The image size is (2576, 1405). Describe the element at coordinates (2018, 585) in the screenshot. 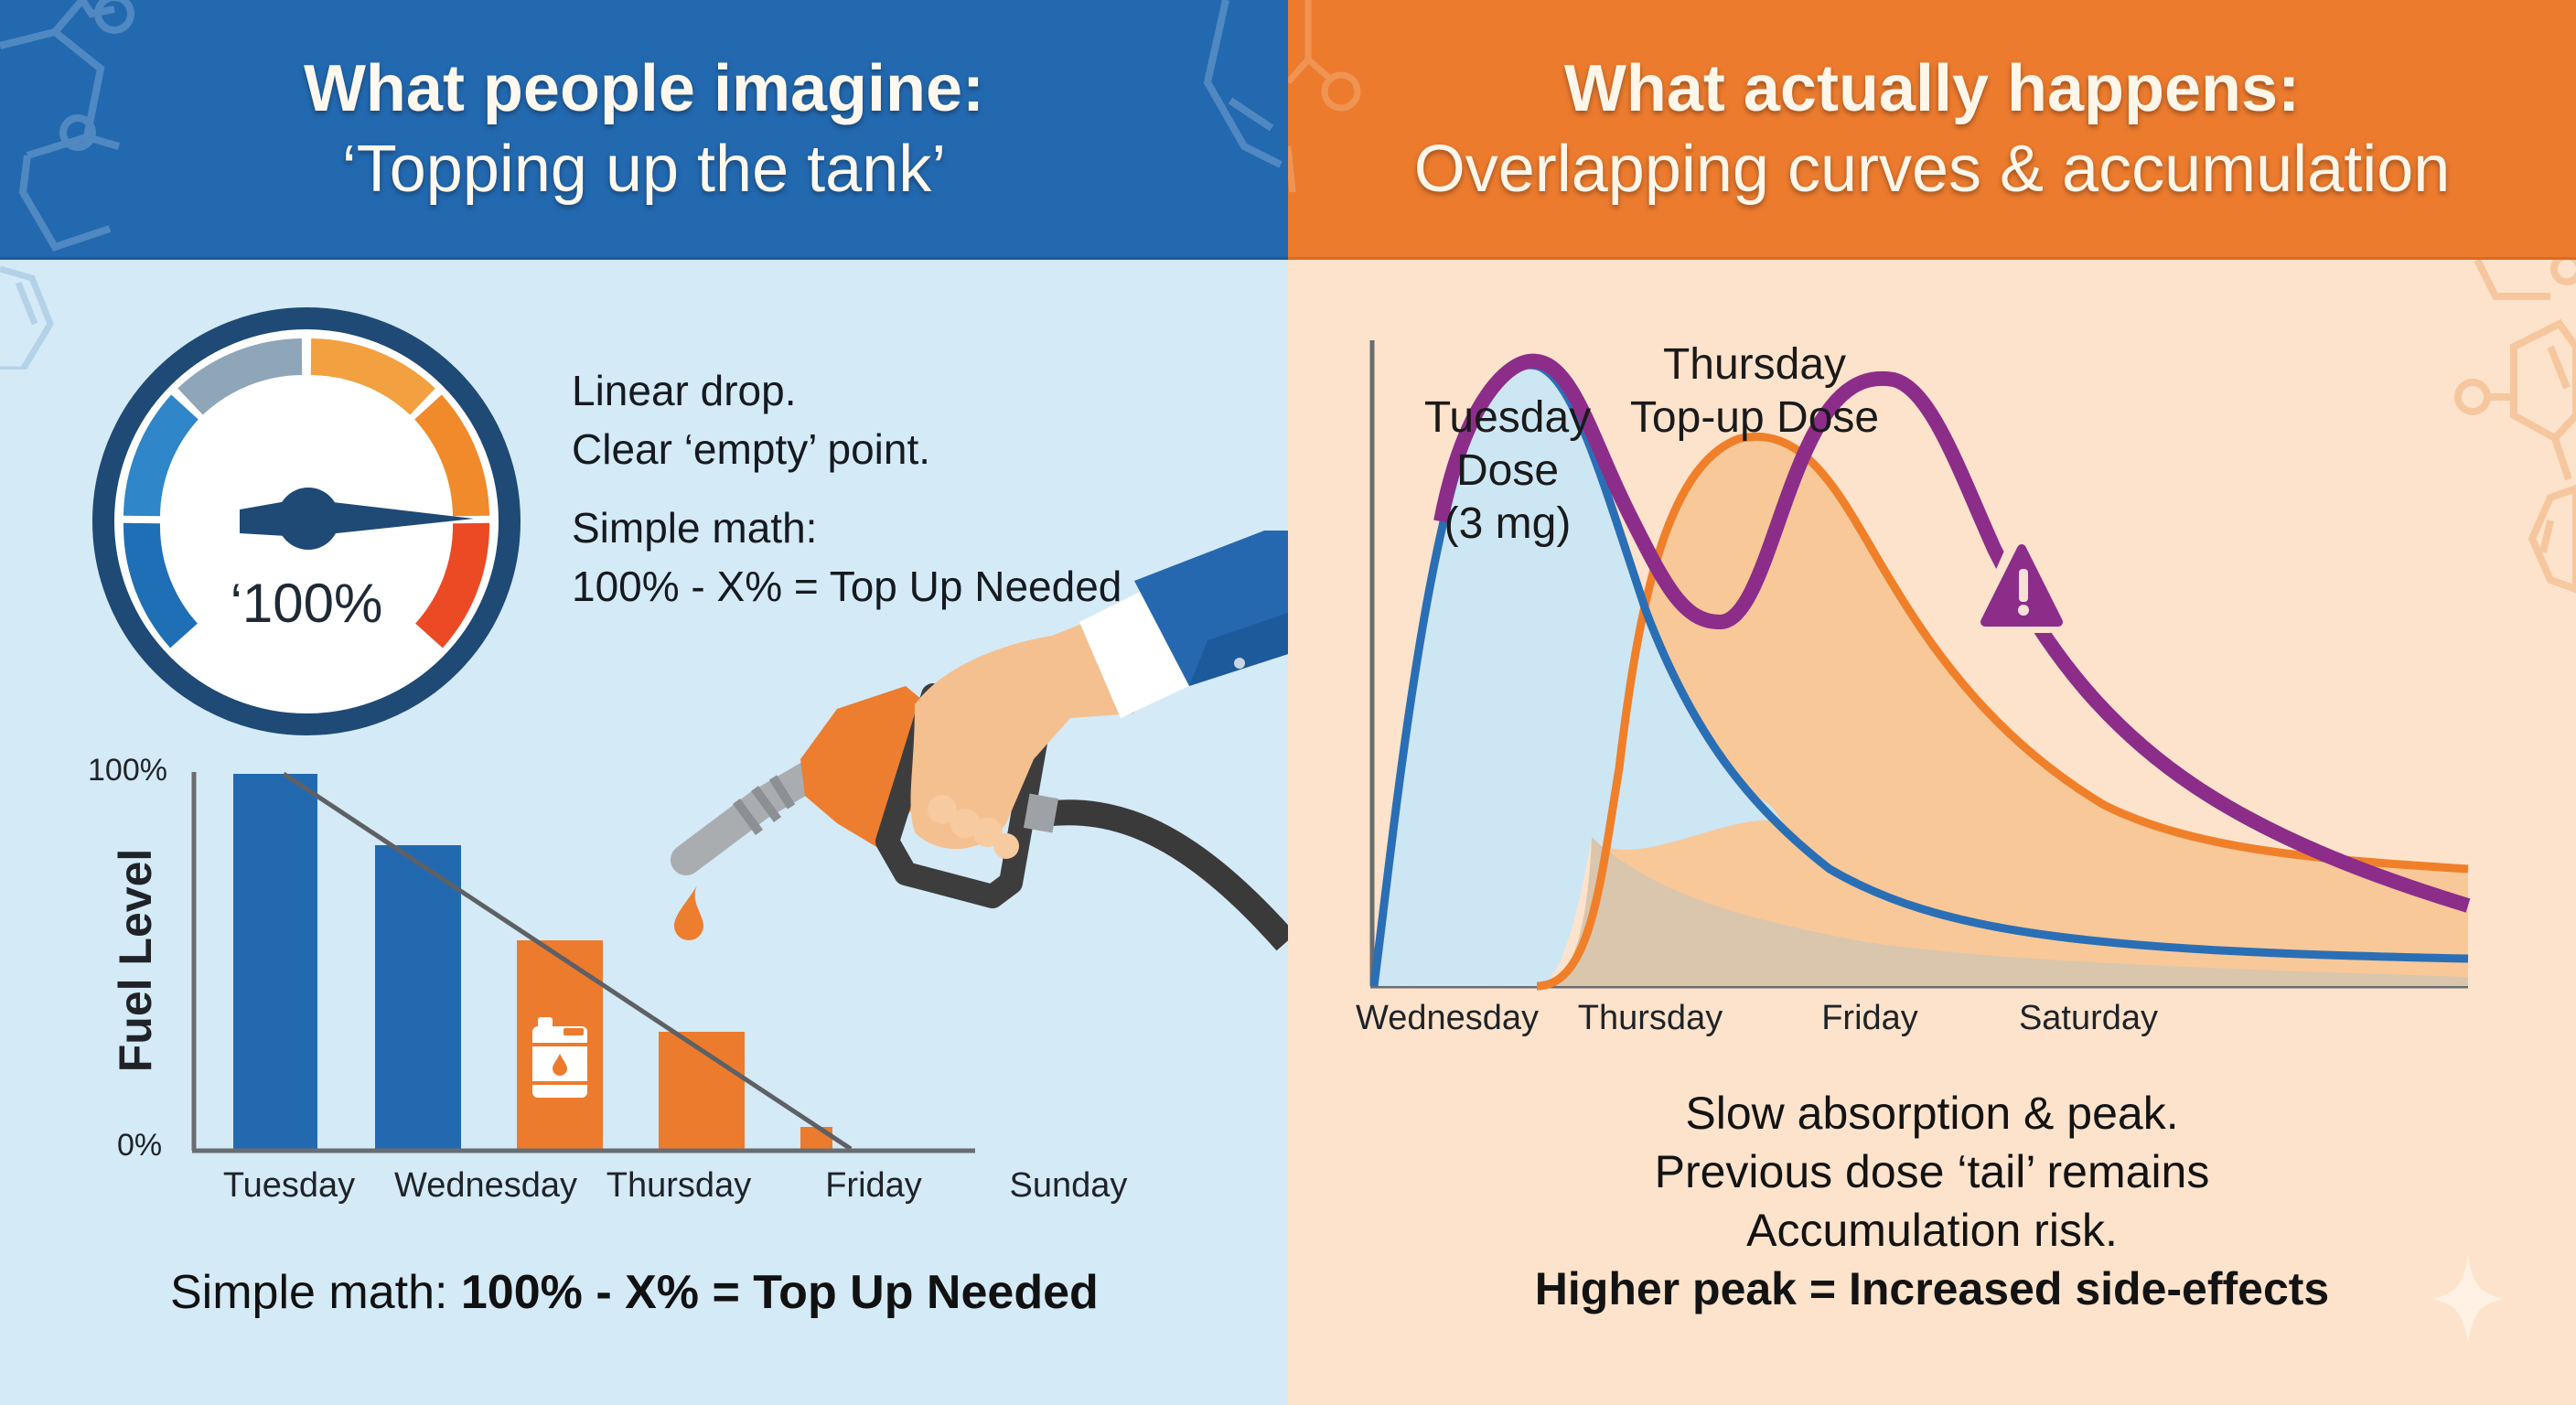

I see `warning-triangle-icon` at that location.